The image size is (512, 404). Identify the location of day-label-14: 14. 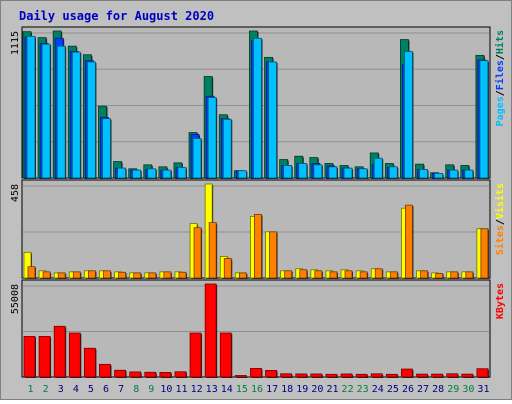
(227, 389).